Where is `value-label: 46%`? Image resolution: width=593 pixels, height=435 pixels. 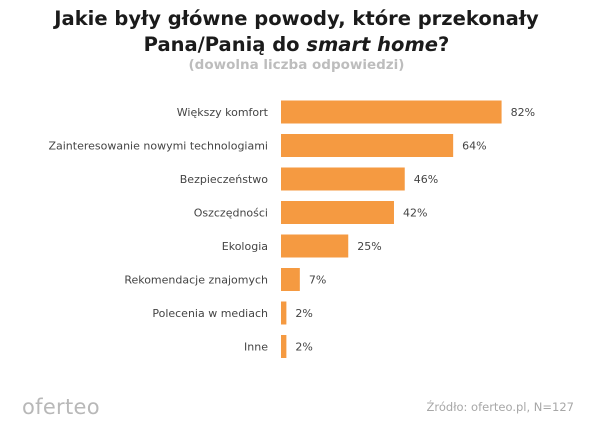 value-label: 46% is located at coordinates (426, 179).